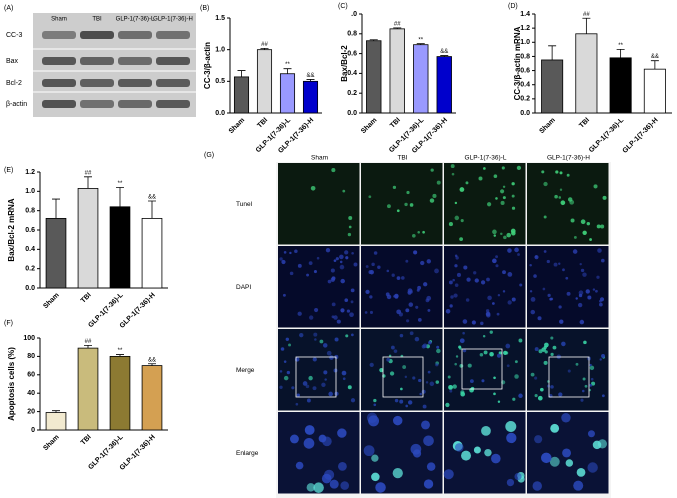  I want to click on x-tick-label: GLP-1(7-36)-H, so click(641, 136).